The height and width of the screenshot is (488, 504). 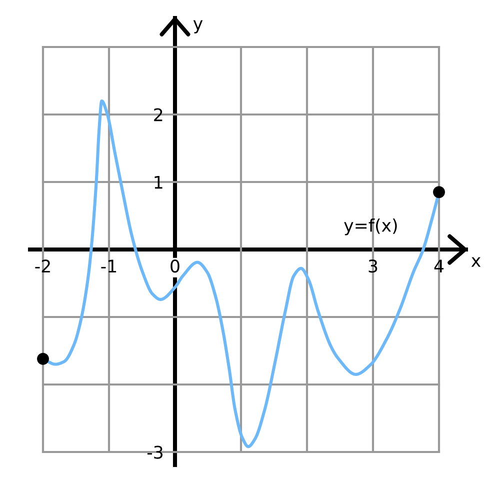 What do you see at coordinates (158, 182) in the screenshot?
I see `y-tick-label: 1` at bounding box center [158, 182].